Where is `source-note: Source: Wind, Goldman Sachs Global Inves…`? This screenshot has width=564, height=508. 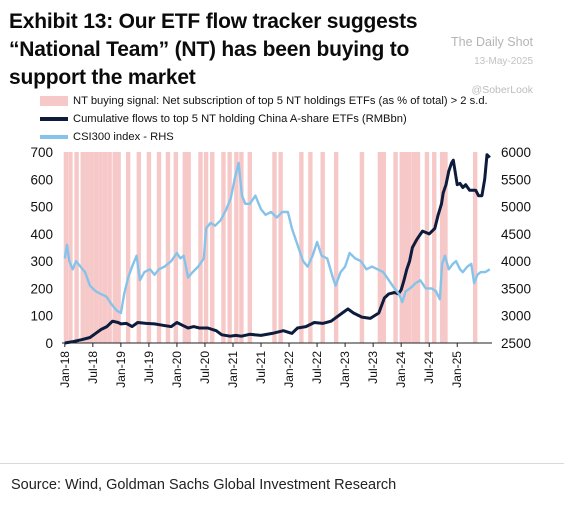
source-note: Source: Wind, Goldman Sachs Global Inves… is located at coordinates (204, 485).